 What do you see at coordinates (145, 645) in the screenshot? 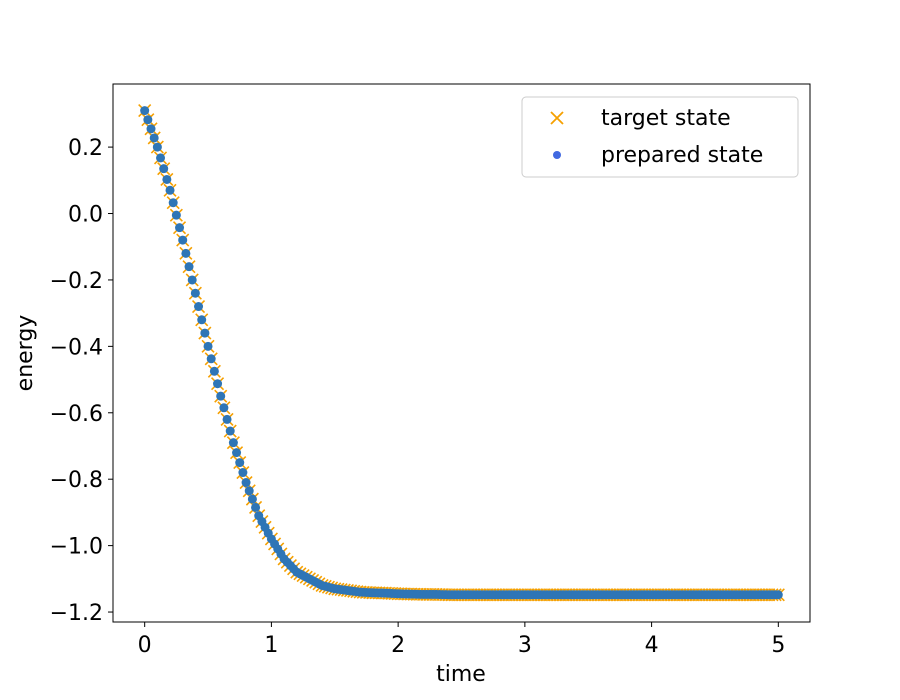
I see `x-tick-label: 0` at bounding box center [145, 645].